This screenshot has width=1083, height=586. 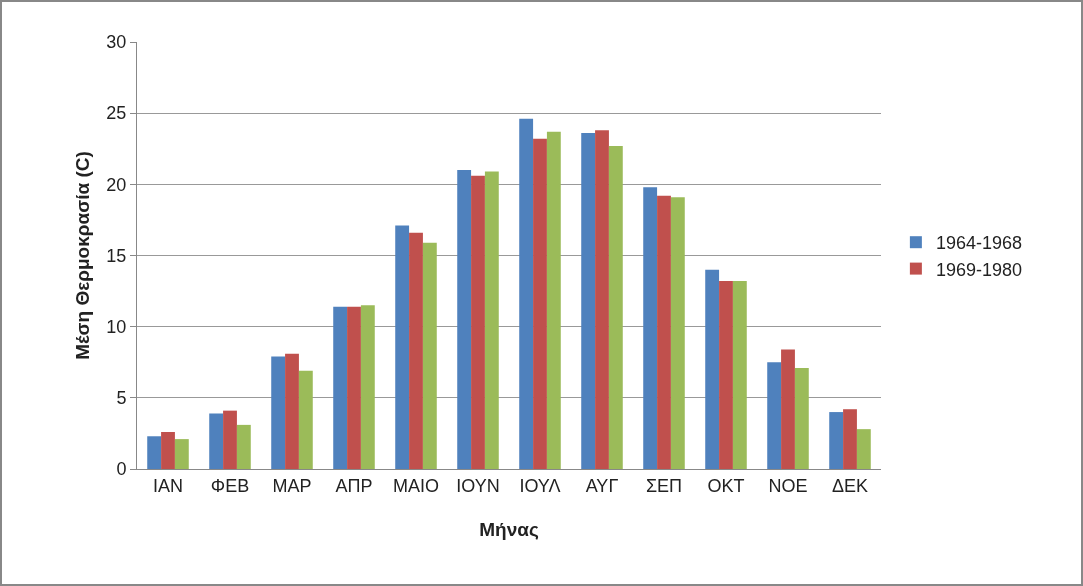 I want to click on x-axis-title: Μήνας, so click(x=509, y=529).